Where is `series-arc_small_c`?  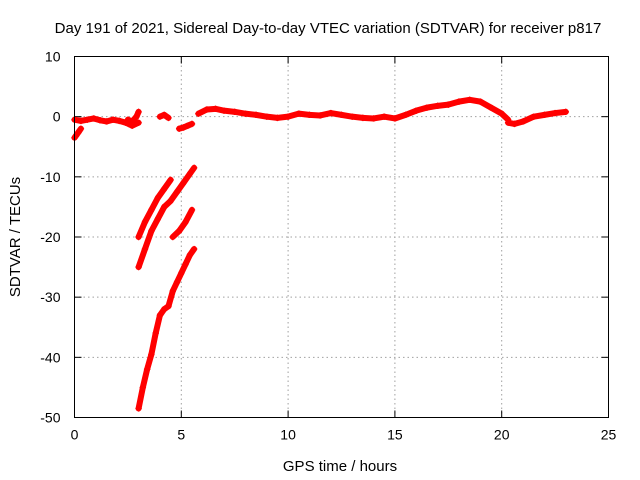 series-arc_small_c is located at coordinates (185, 126).